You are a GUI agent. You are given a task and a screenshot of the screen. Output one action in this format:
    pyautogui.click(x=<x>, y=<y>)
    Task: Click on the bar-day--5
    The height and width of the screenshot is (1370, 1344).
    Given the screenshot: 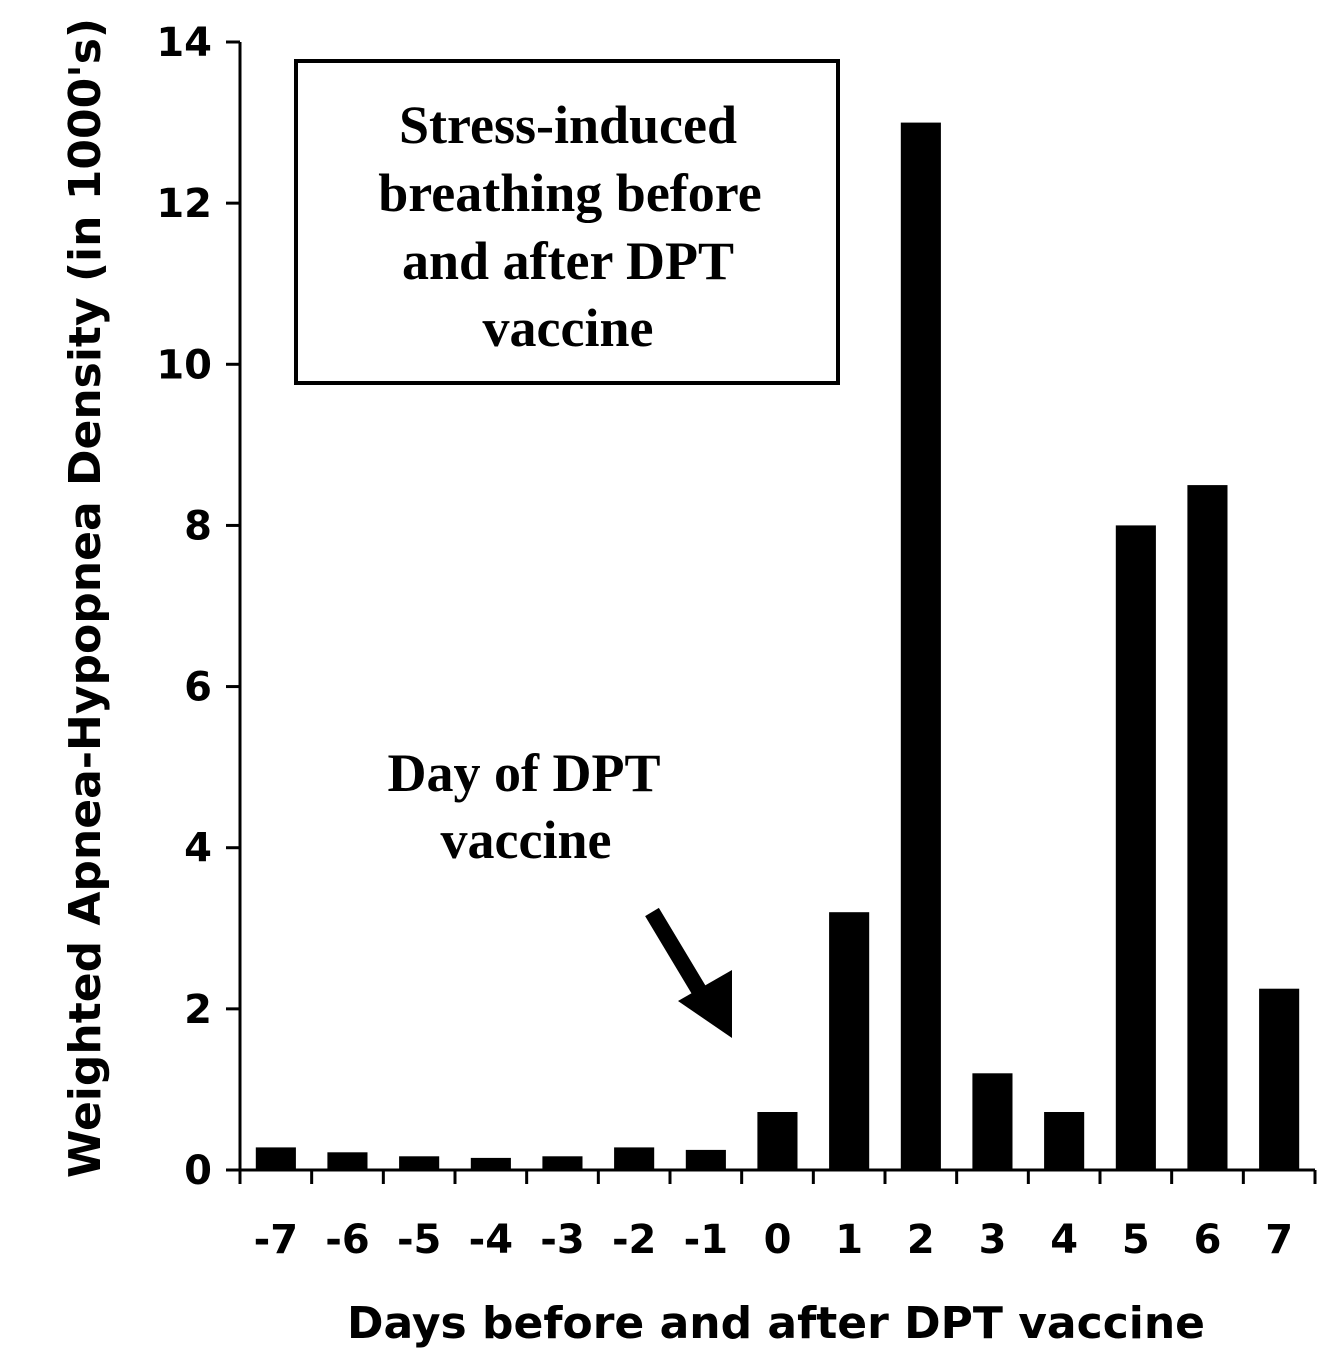 What is the action you would take?
    pyautogui.click(x=419, y=1163)
    